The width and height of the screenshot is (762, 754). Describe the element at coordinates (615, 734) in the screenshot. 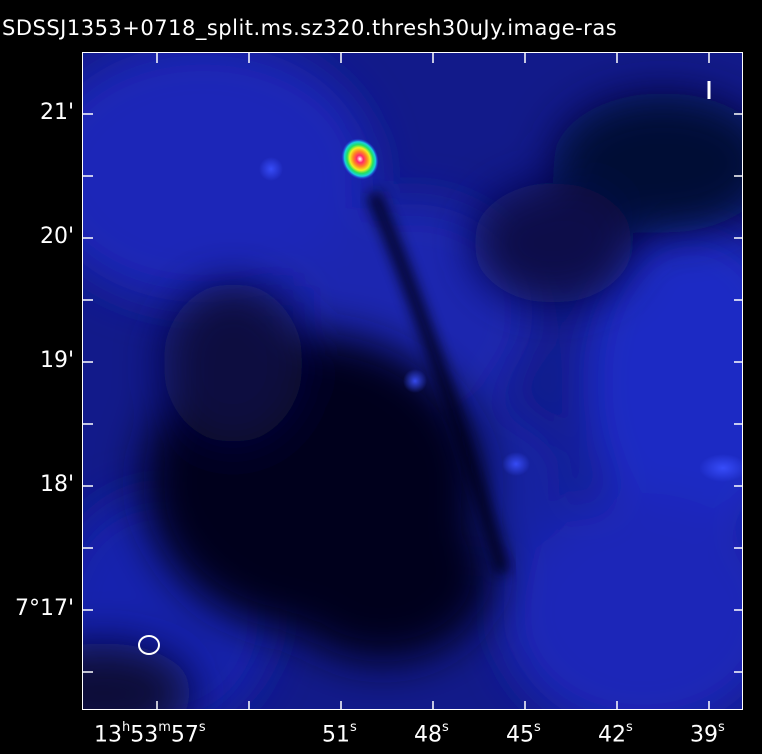

I see `ra-tick-label: 42s` at that location.